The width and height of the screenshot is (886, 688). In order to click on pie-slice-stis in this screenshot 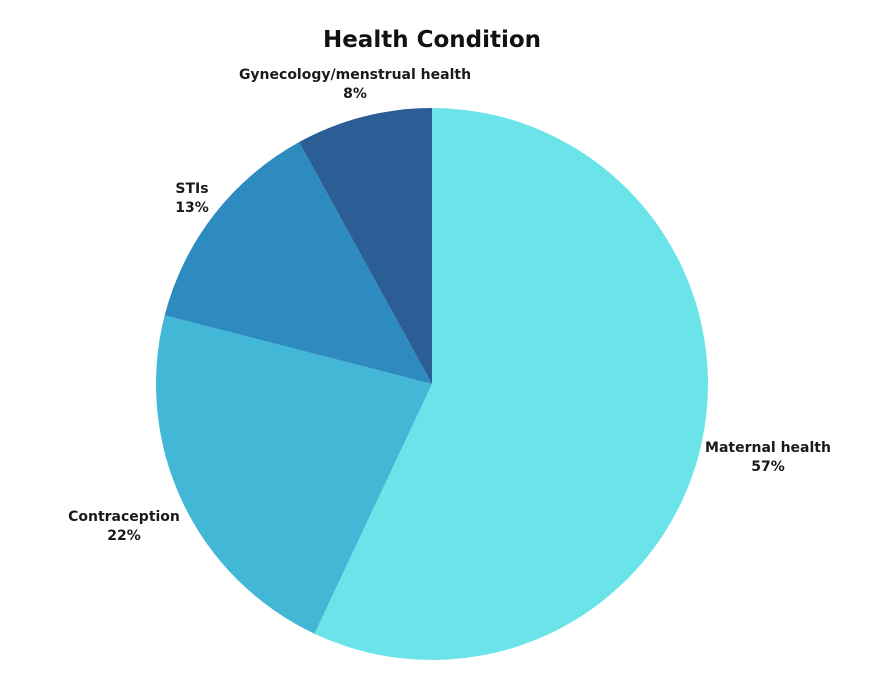, I will do `click(298, 263)`.